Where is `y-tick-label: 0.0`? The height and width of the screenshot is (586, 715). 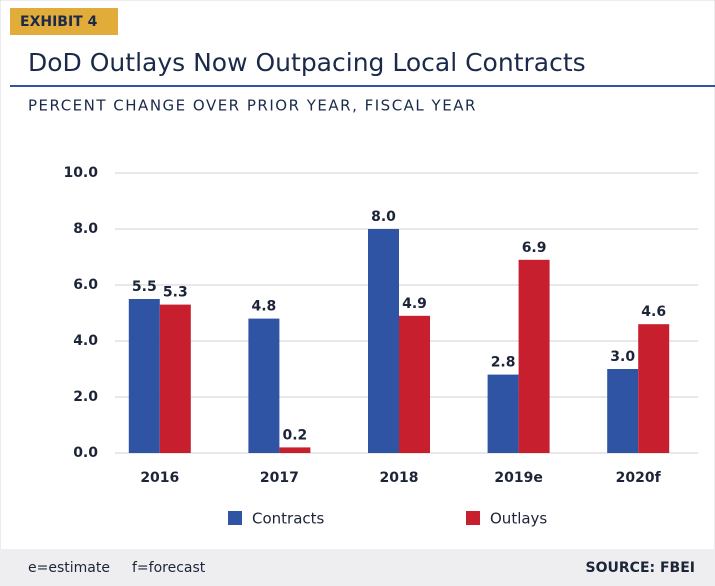 y-tick-label: 0.0 is located at coordinates (85, 453).